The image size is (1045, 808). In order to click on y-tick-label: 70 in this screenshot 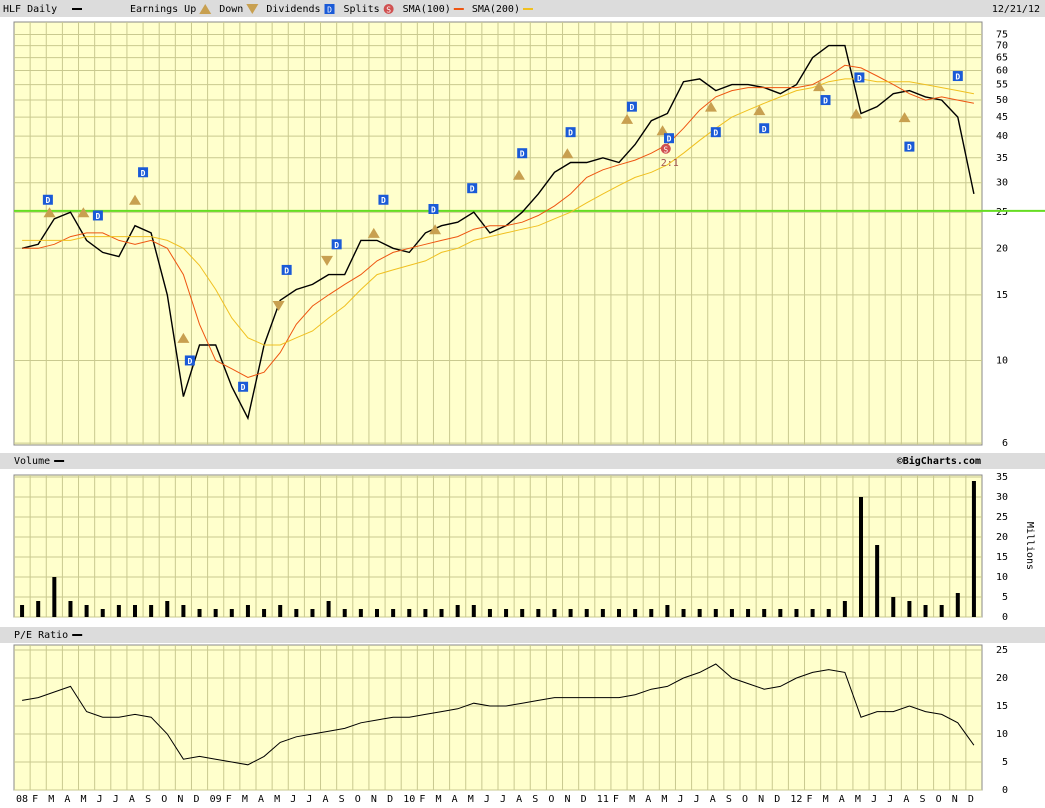, I will do `click(1002, 46)`.